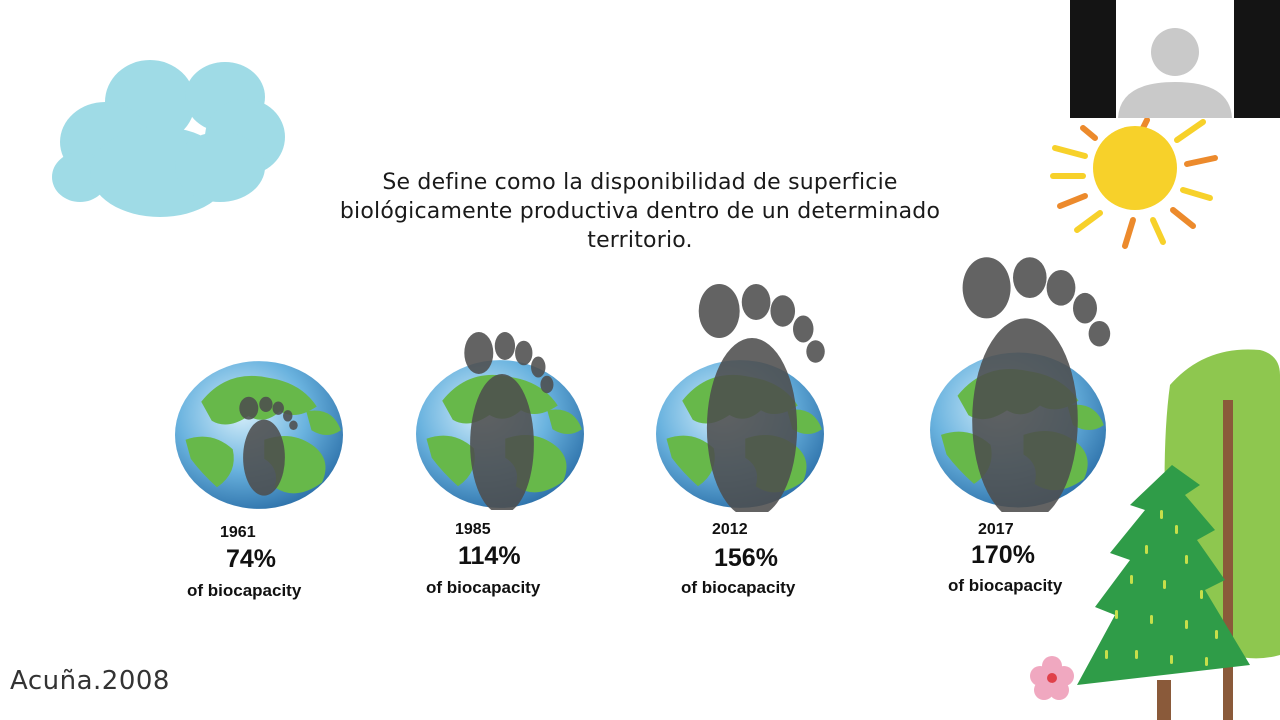 The width and height of the screenshot is (1280, 720). What do you see at coordinates (500, 421) in the screenshot?
I see `globe-1985` at bounding box center [500, 421].